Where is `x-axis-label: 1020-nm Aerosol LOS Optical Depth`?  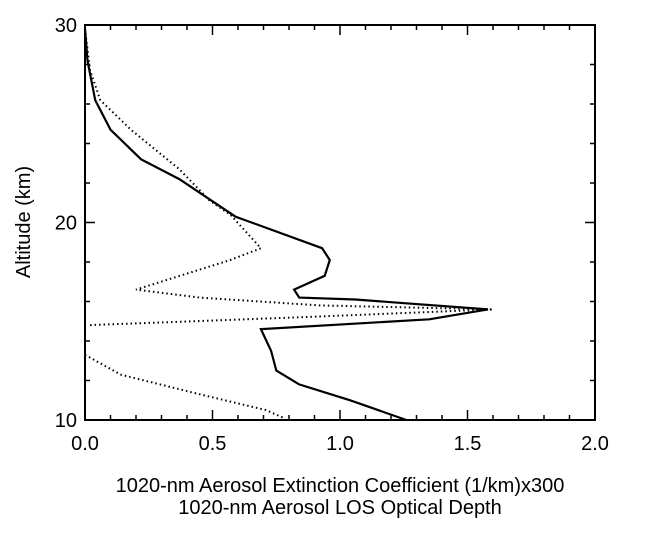 x-axis-label: 1020-nm Aerosol LOS Optical Depth is located at coordinates (340, 508).